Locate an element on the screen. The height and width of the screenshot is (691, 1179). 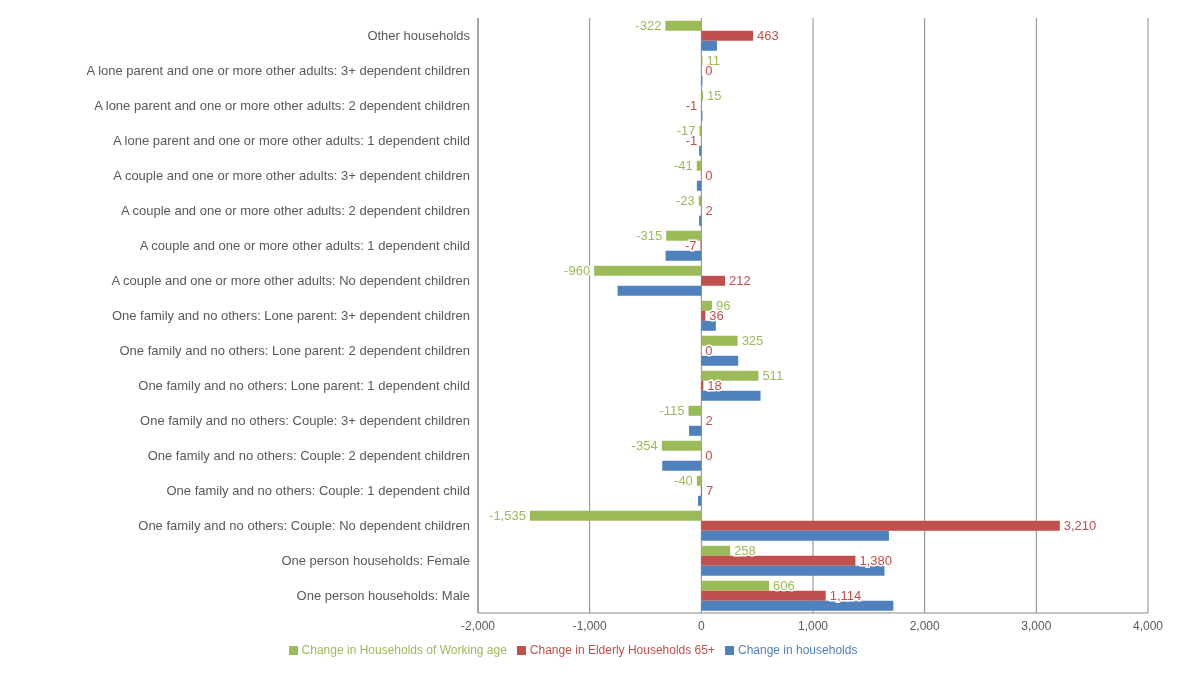
y-tick-label: One family and no others: Couple: No dependent children is located at coordinates (304, 526).